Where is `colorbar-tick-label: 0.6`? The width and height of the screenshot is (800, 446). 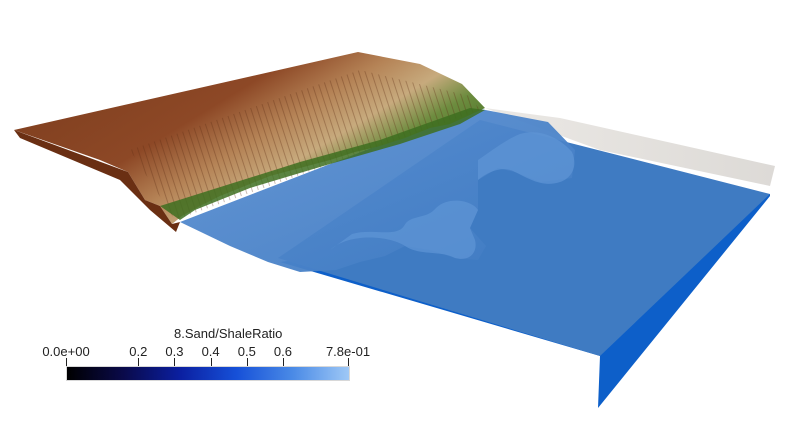
colorbar-tick-label: 0.6 is located at coordinates (282, 351).